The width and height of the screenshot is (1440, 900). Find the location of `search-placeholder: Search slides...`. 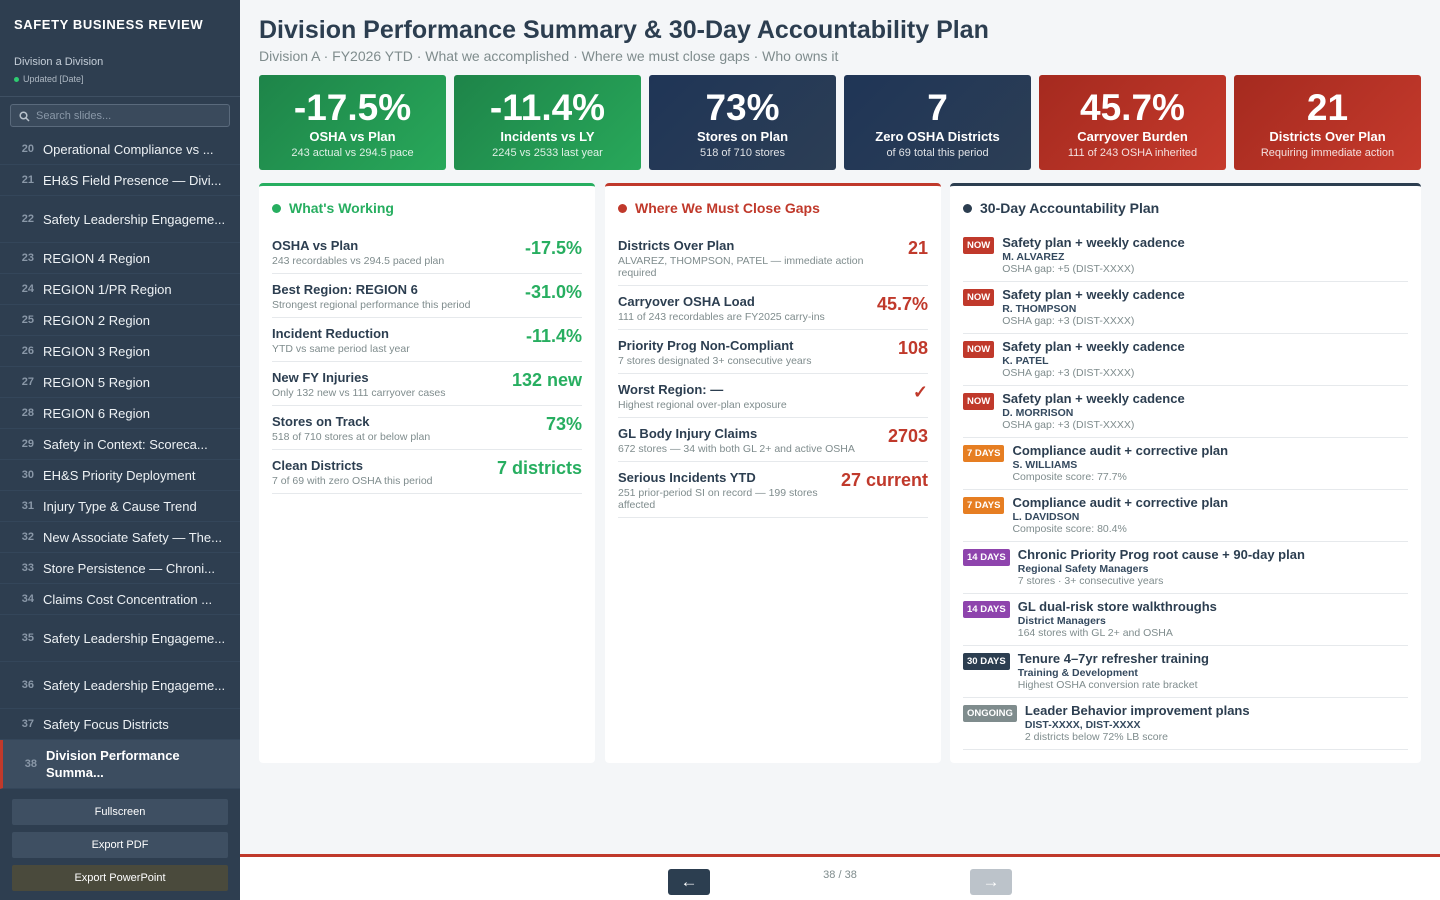

search-placeholder: Search slides... is located at coordinates (74, 116).